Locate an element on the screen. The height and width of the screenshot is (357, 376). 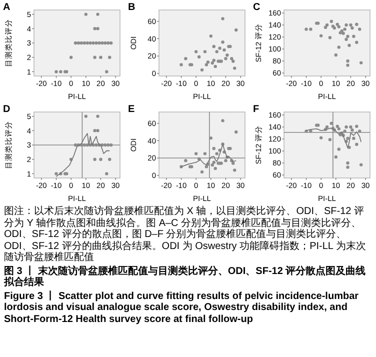
chart-title: B is located at coordinates (132, 7).